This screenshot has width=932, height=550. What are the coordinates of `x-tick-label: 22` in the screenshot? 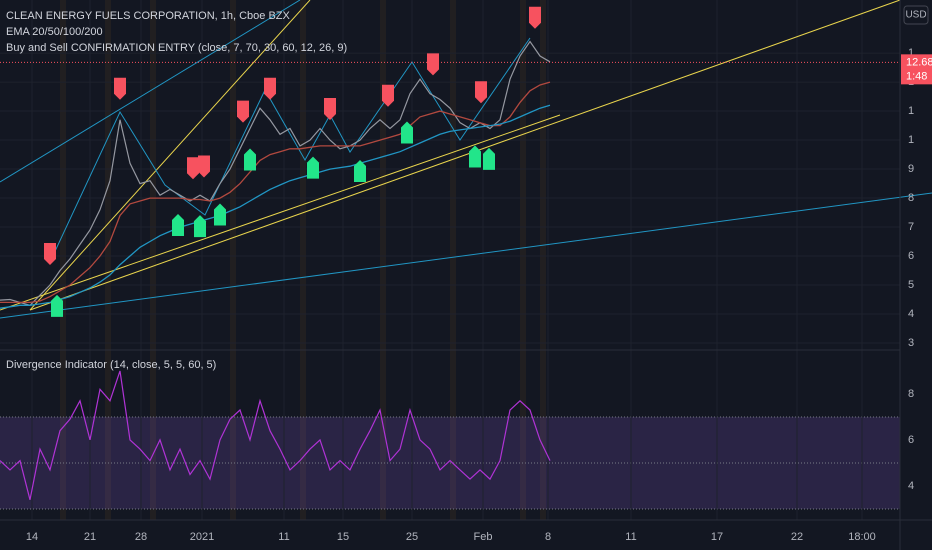 It's located at (797, 537).